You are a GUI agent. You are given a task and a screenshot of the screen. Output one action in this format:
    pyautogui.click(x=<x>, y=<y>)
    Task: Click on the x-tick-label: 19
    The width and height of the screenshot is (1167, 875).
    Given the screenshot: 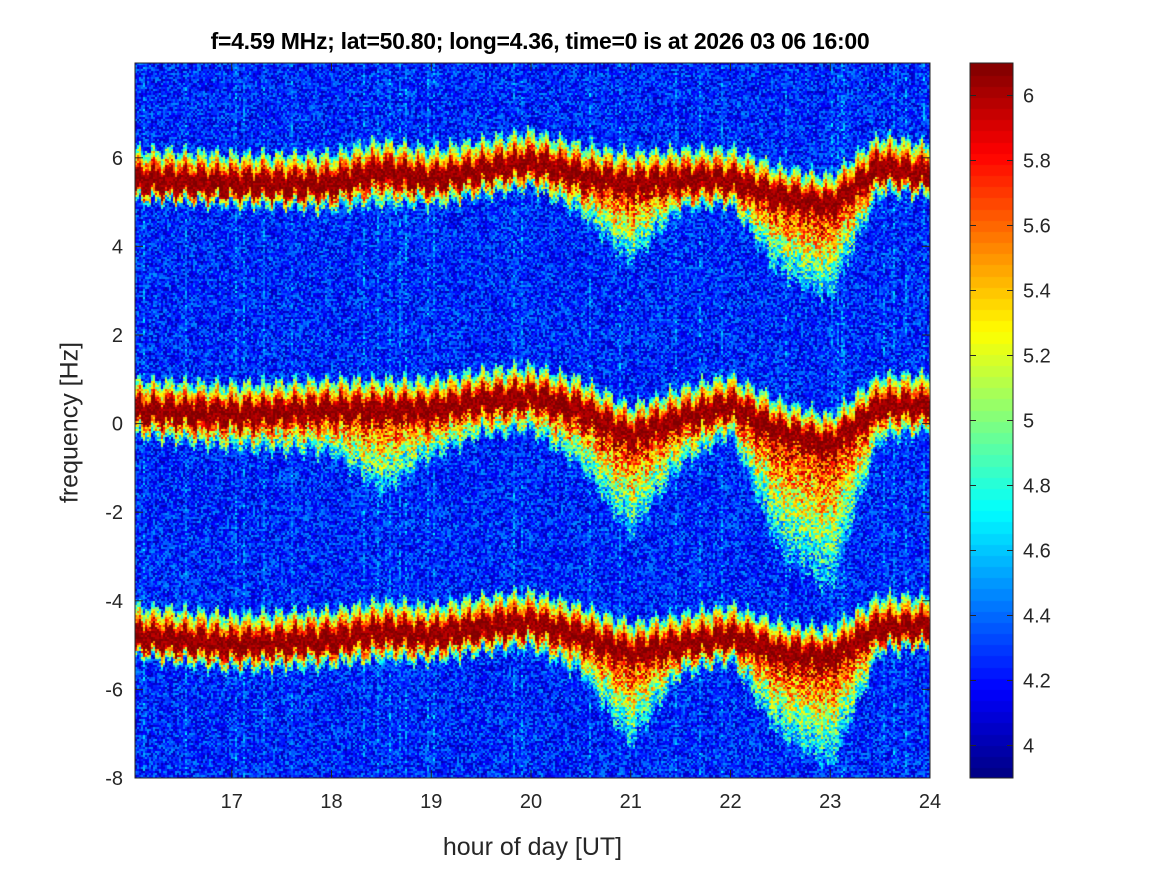 What is the action you would take?
    pyautogui.click(x=431, y=802)
    